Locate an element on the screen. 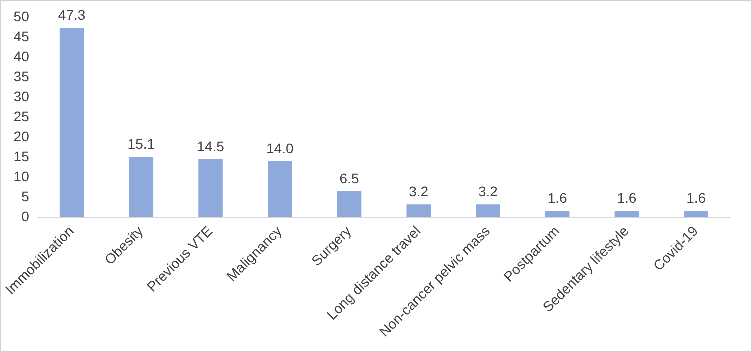  y-tick-label: 25 is located at coordinates (22, 116).